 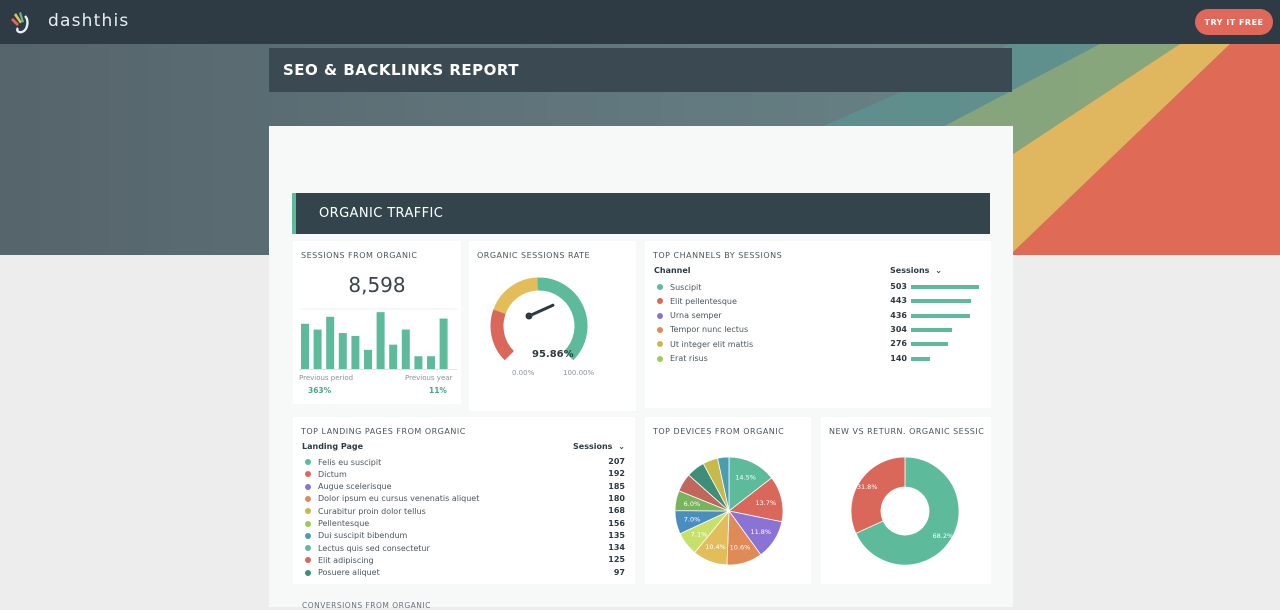 What do you see at coordinates (579, 373) in the screenshot?
I see `gauge-max-label: 100.00%` at bounding box center [579, 373].